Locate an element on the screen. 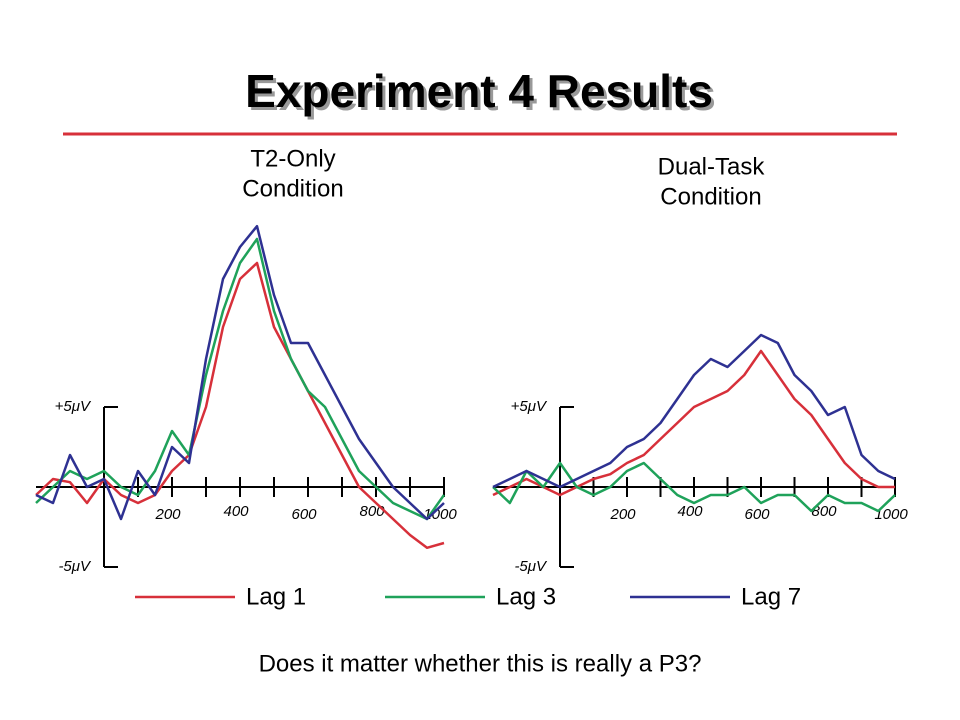 The width and height of the screenshot is (960, 720). slide-title: Experiment 4 Results is located at coordinates (479, 91).